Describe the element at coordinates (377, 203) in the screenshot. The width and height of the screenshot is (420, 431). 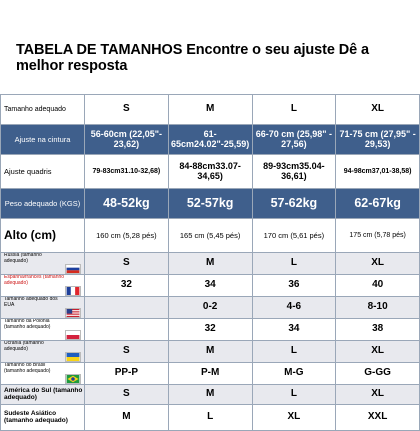
I see `cell-peso-xl: 62-67kg` at that location.